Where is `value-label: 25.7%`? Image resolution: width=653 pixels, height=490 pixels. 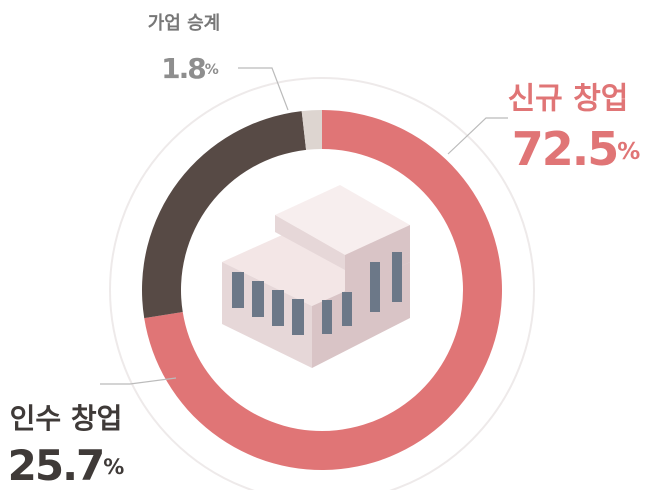 value-label: 25.7% is located at coordinates (66, 465).